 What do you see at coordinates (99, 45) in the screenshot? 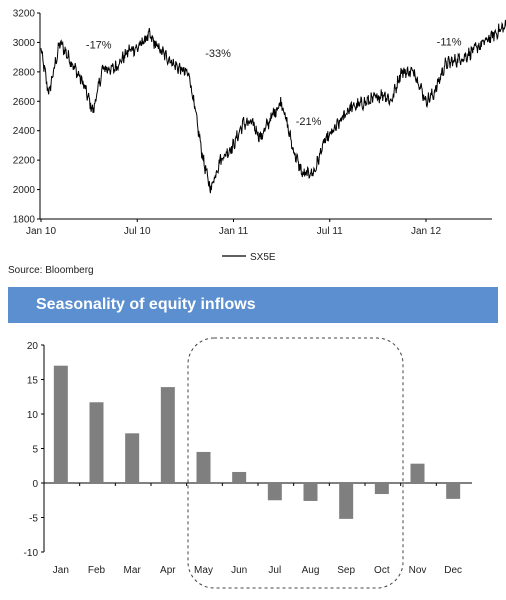
I see `drawdown-label: -17%` at bounding box center [99, 45].